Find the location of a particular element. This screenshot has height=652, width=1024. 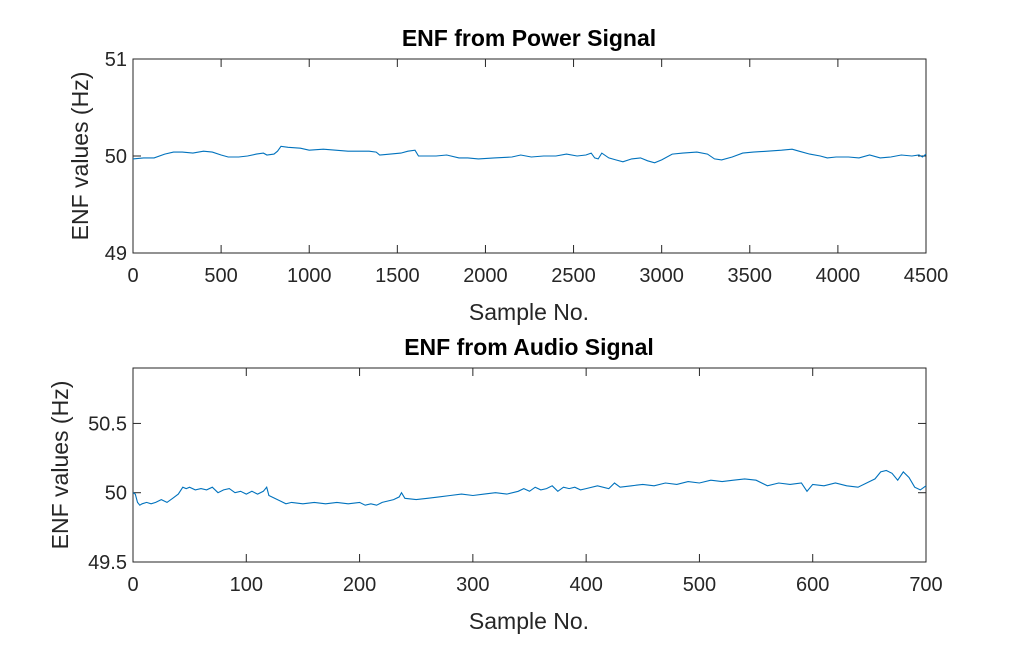

x-tick-label: 1500 is located at coordinates (397, 276).